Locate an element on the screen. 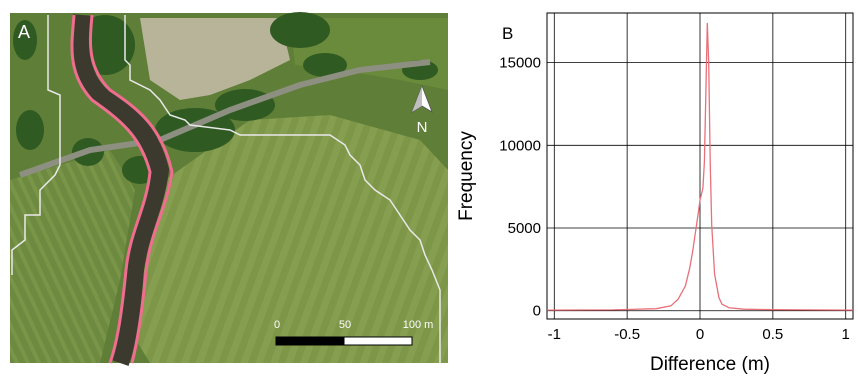 This screenshot has height=381, width=858. north-arrow-icon is located at coordinates (422, 98).